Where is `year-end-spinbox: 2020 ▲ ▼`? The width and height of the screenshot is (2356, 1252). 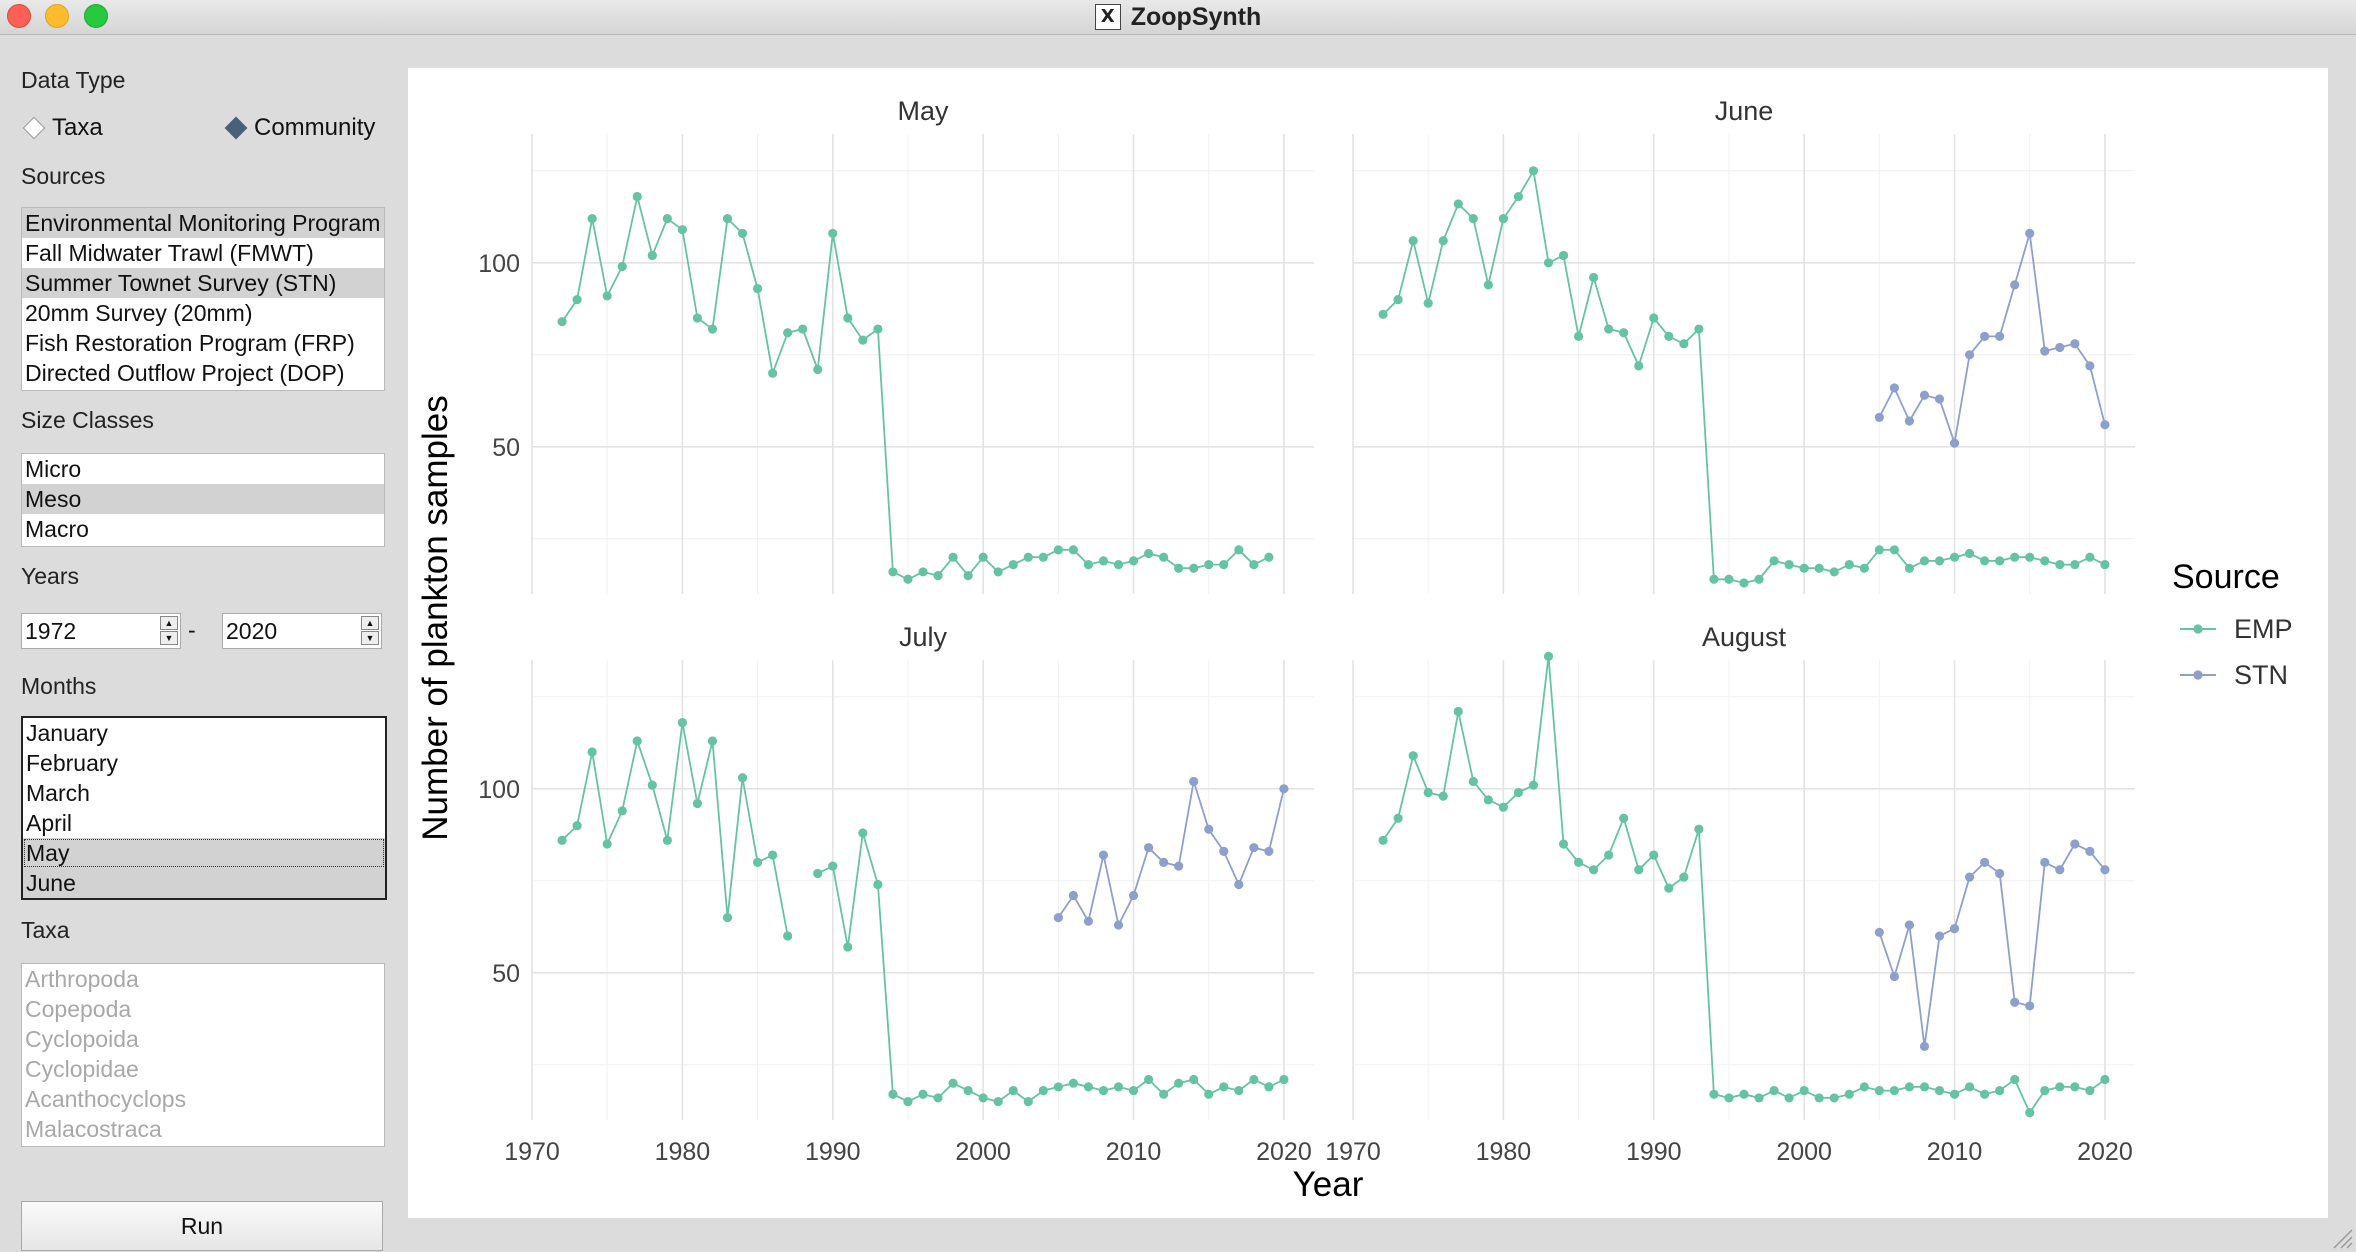 year-end-spinbox: 2020 ▲ ▼ is located at coordinates (302, 631).